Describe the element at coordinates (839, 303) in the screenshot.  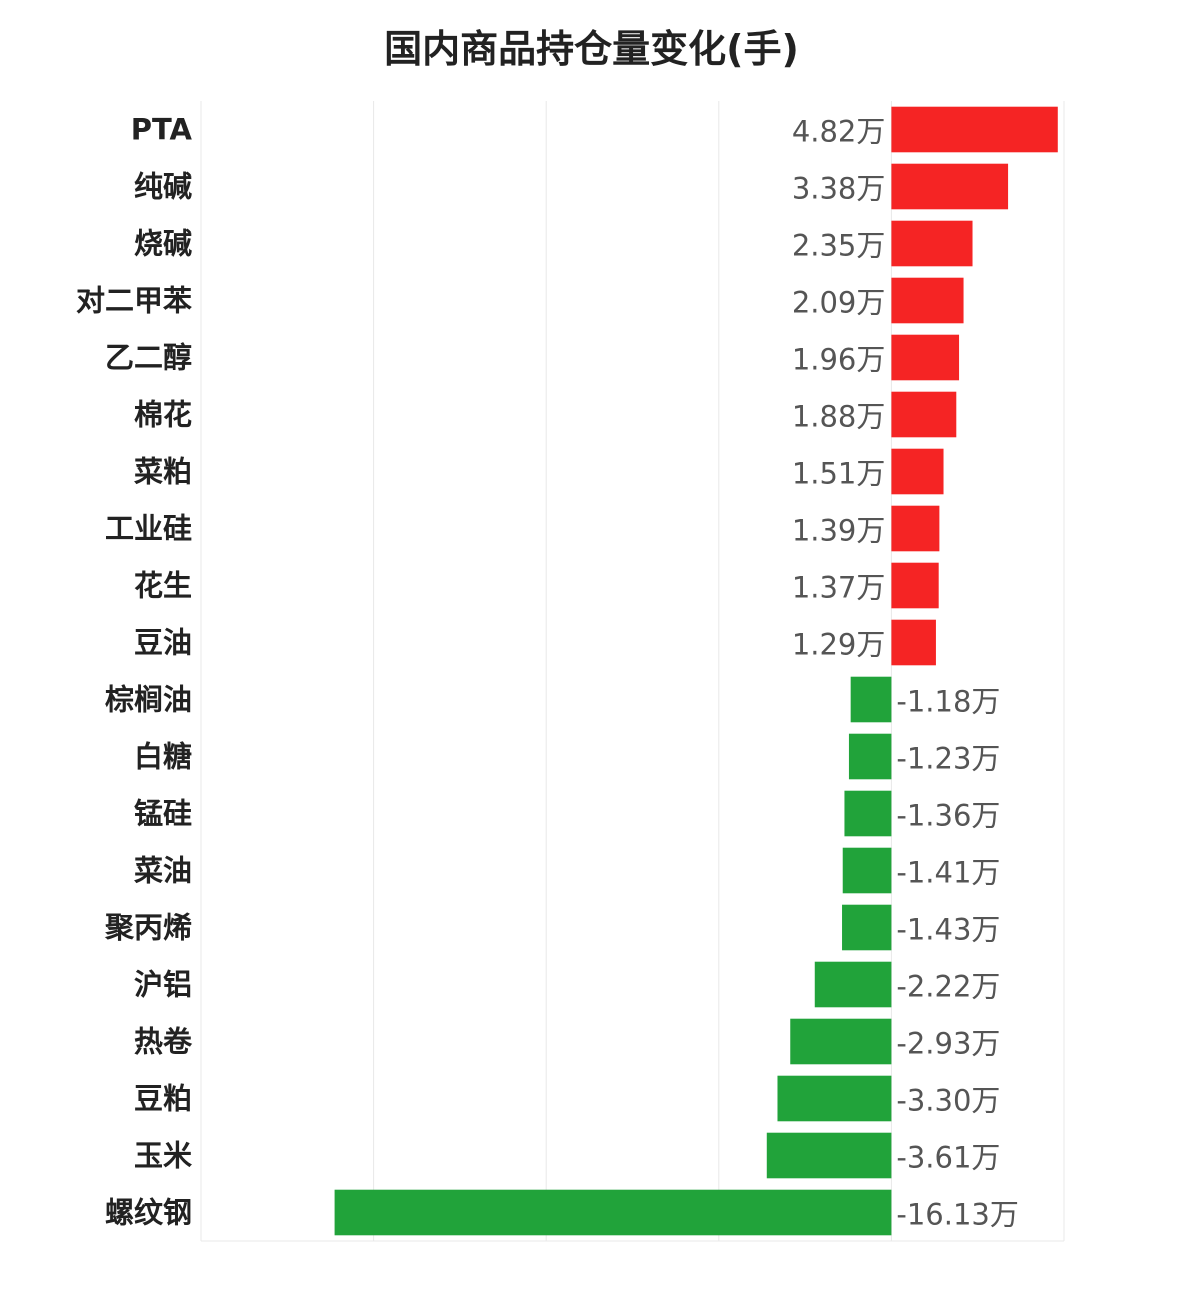
I see `value-label: 2.09万` at that location.